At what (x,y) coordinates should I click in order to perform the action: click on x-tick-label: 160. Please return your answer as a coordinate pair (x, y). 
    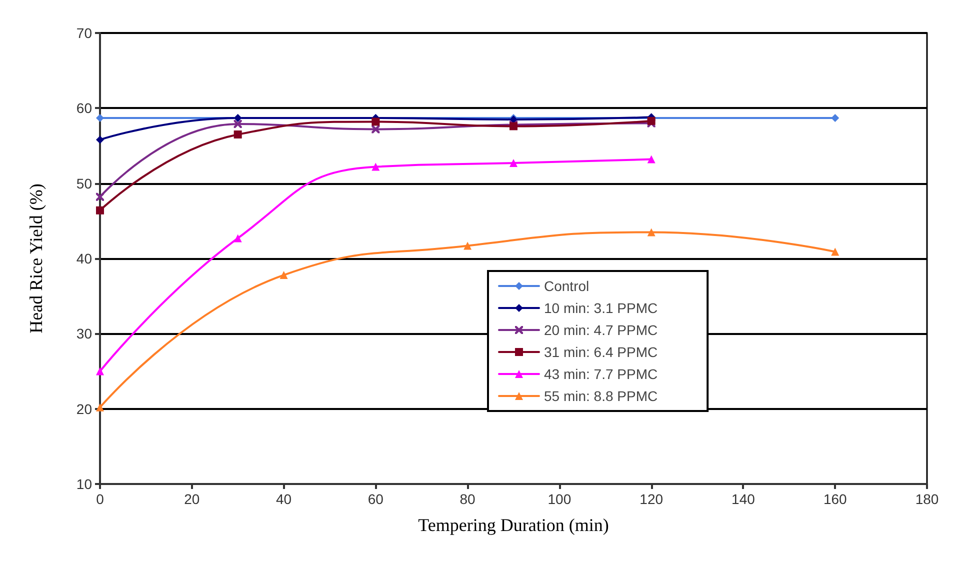
    Looking at the image, I should click on (835, 499).